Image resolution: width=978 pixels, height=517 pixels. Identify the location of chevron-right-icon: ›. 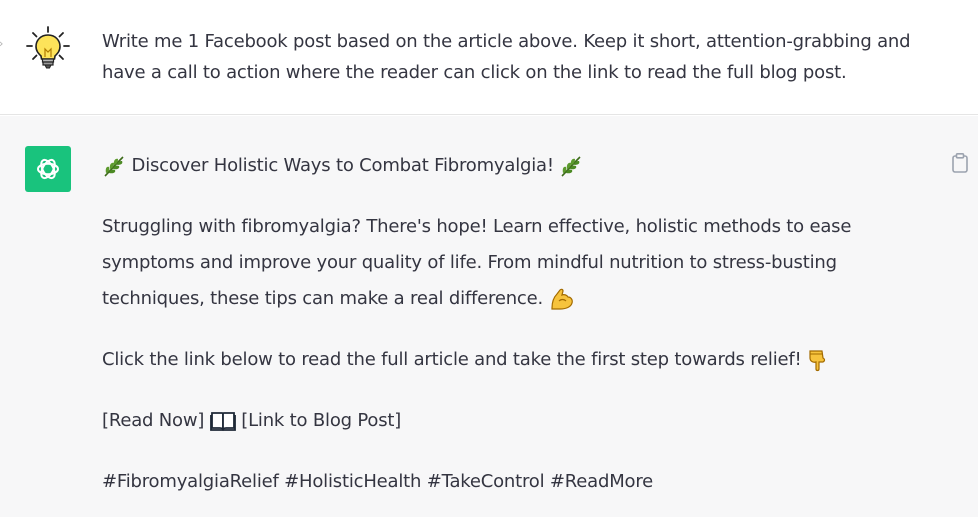
(1, 43).